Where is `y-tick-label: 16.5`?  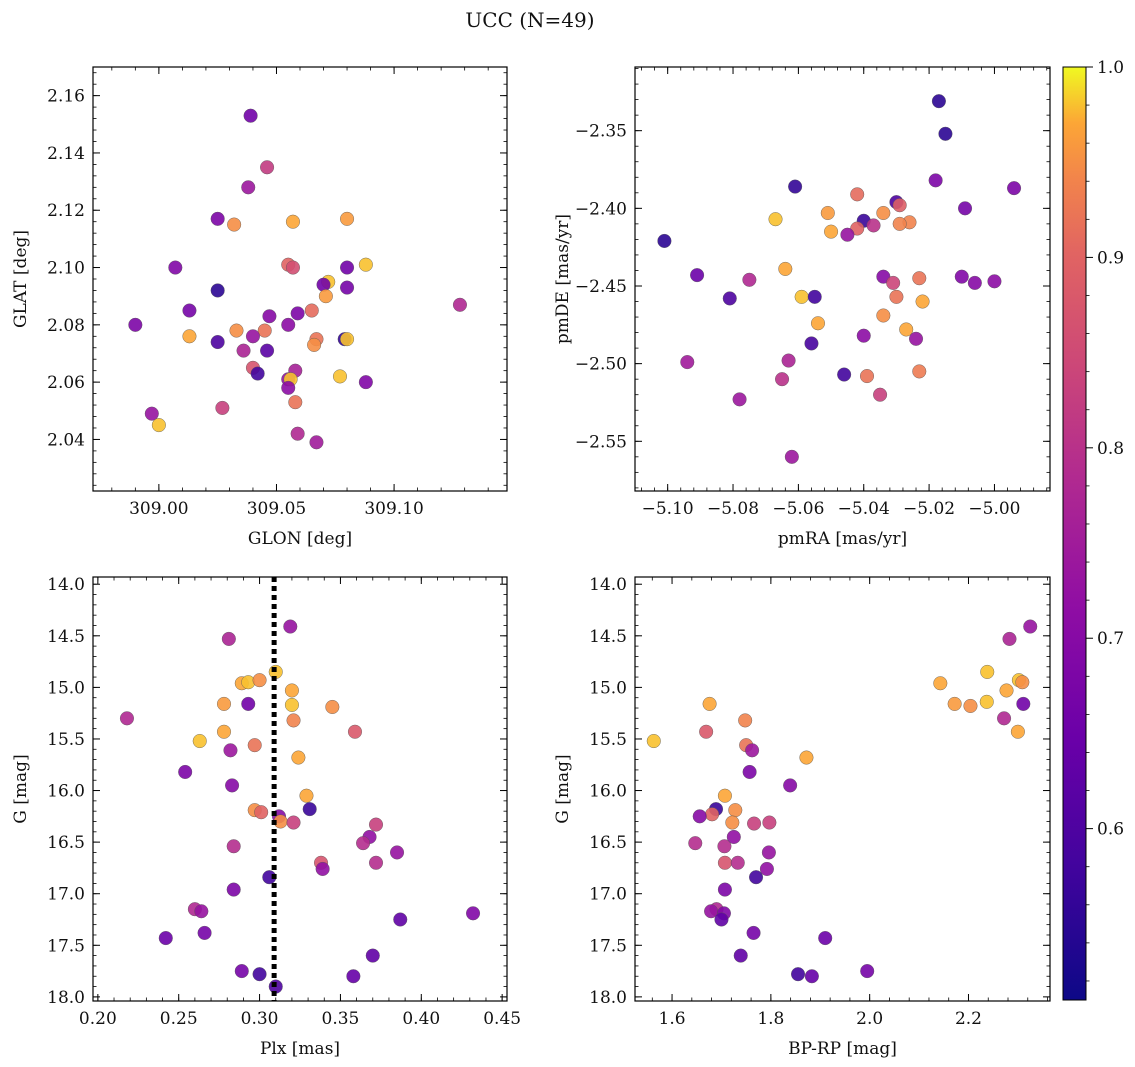
y-tick-label: 16.5 is located at coordinates (66, 843).